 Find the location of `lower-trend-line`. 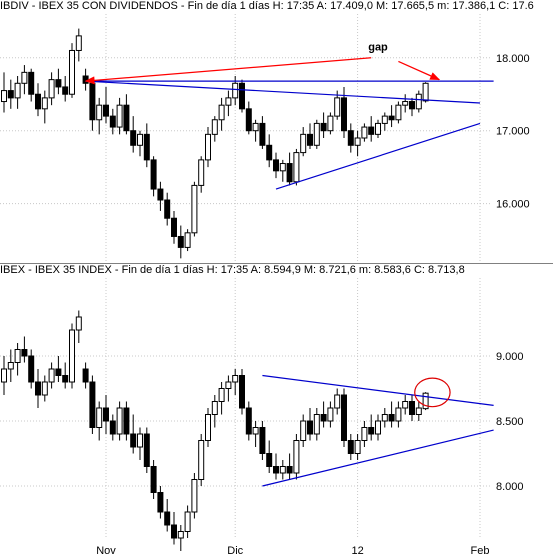

lower-trend-line is located at coordinates (378, 458).